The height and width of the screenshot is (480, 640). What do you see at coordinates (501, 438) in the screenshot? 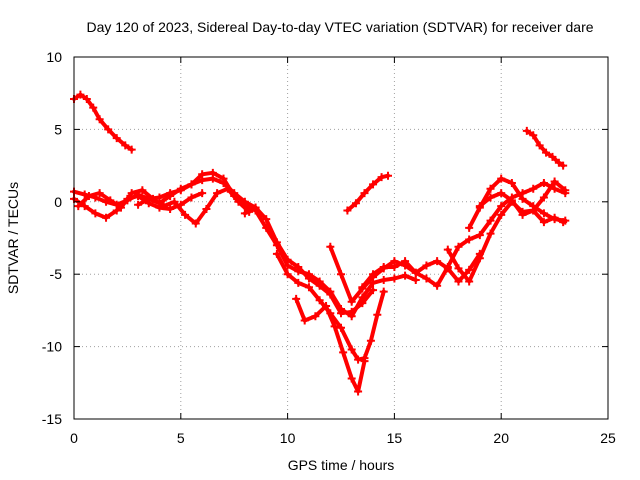
I see `x-tick-label: 20` at bounding box center [501, 438].